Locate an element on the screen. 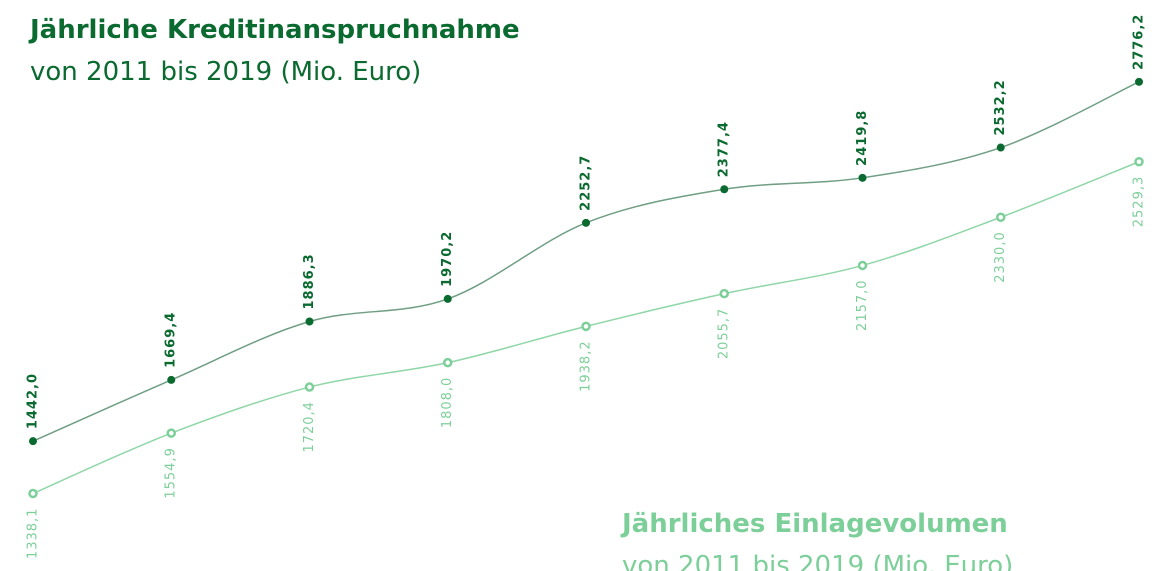  value-label: 1886,3 is located at coordinates (309, 281).